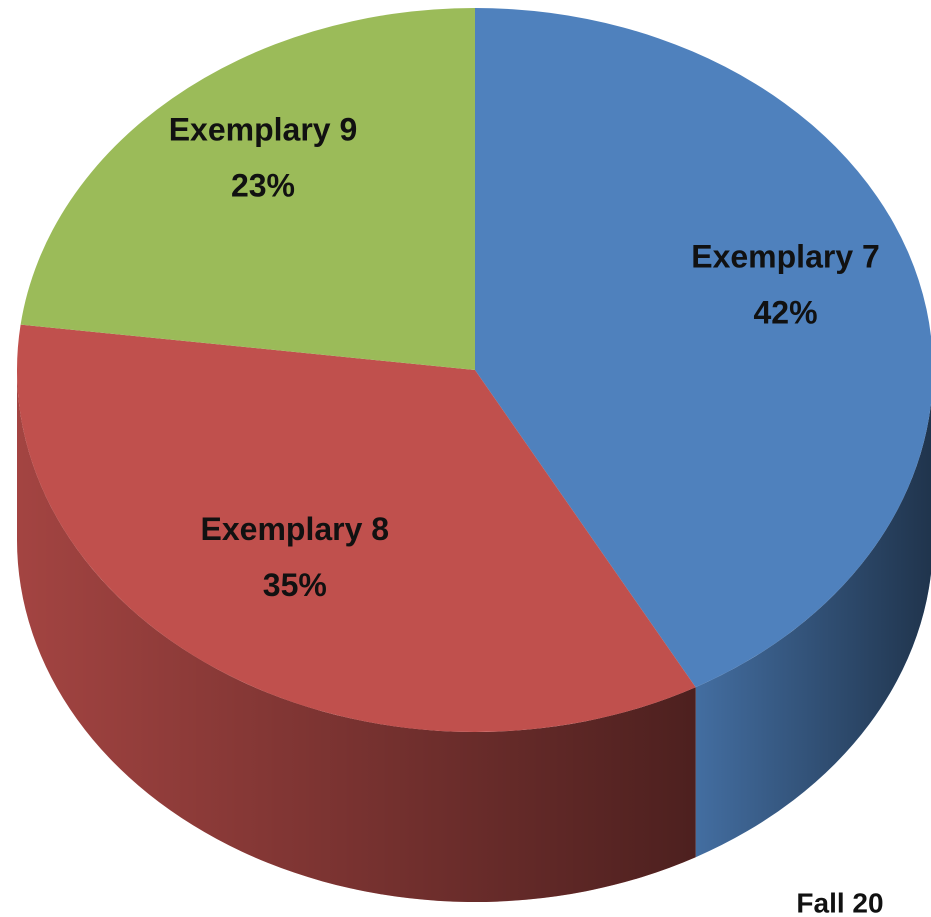  What do you see at coordinates (263, 129) in the screenshot?
I see `slice-label: Exemplary 9` at bounding box center [263, 129].